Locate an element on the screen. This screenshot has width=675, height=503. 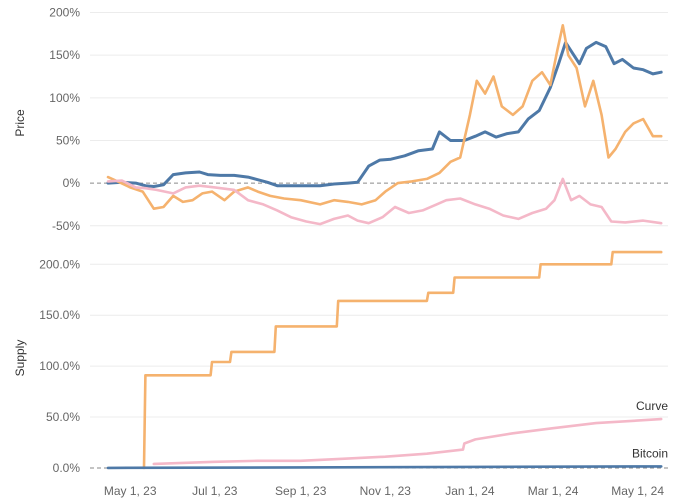
supply-series-1-line is located at coordinates (407, 441).